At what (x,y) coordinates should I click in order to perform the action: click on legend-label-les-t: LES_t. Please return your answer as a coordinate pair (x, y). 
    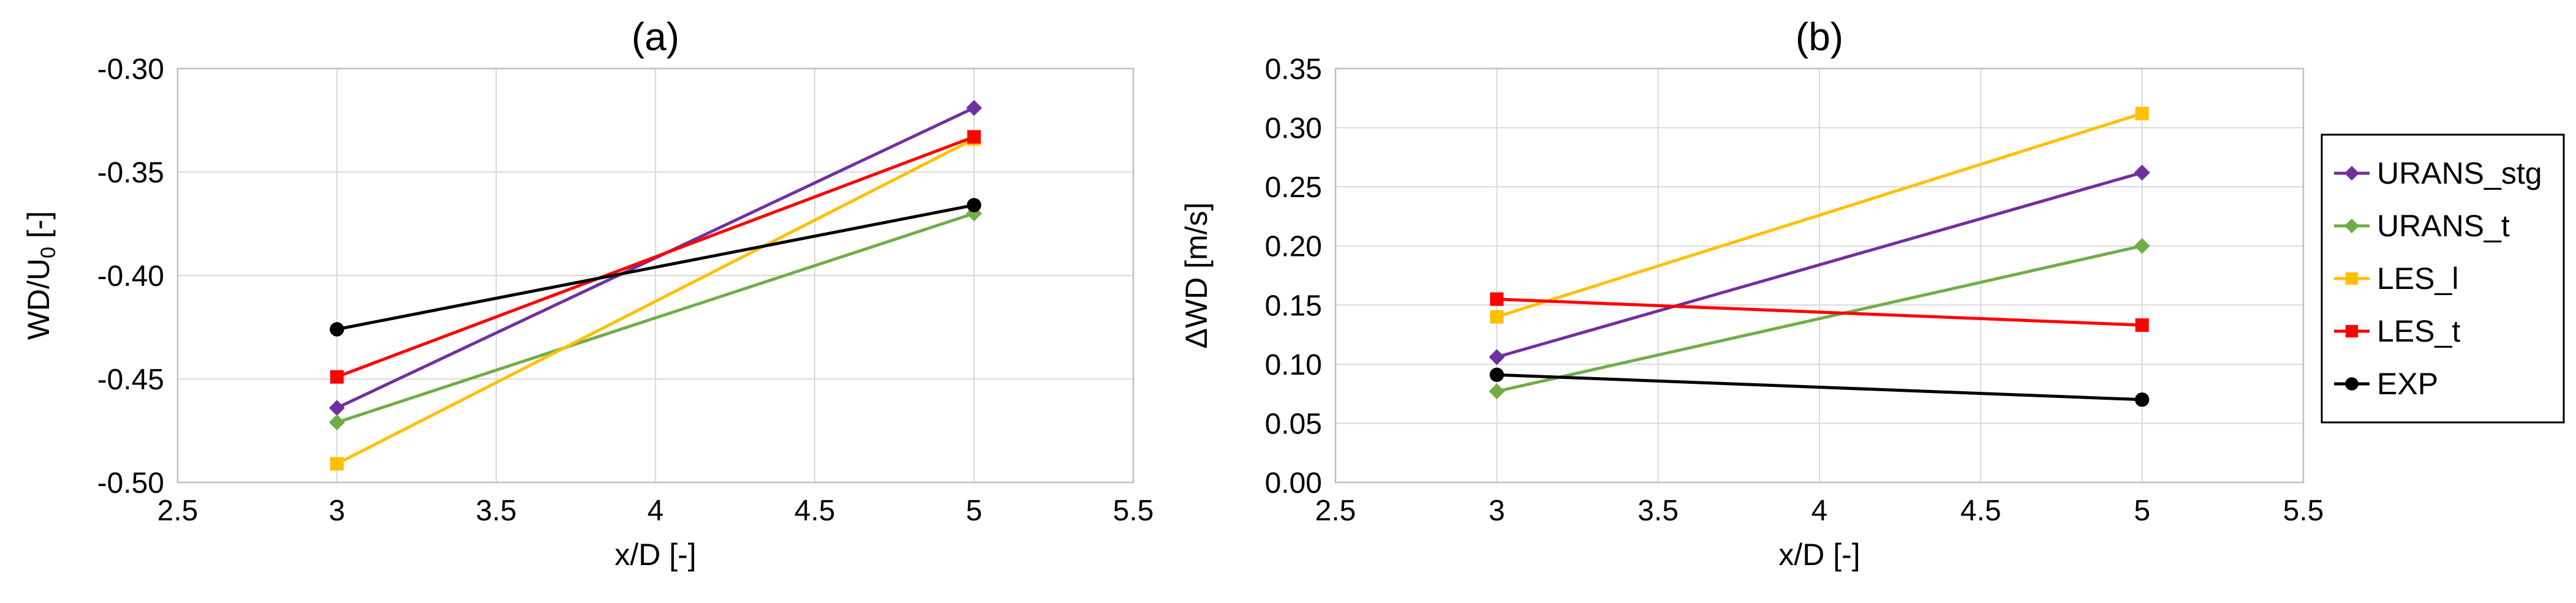
    Looking at the image, I should click on (2418, 331).